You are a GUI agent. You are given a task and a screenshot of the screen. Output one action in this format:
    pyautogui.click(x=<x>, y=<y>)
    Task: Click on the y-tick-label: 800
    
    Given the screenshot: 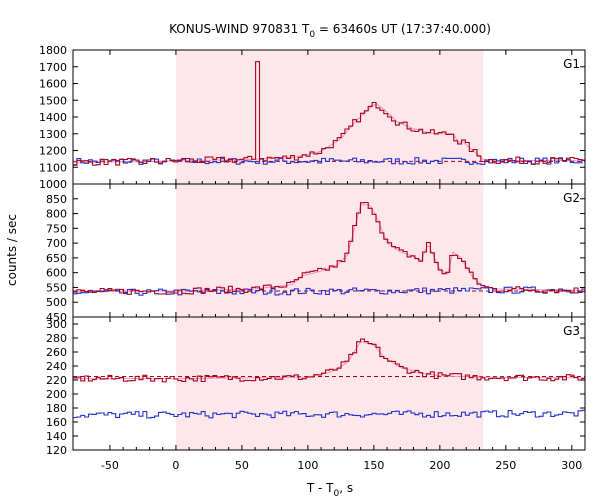 What is the action you would take?
    pyautogui.click(x=56, y=214)
    